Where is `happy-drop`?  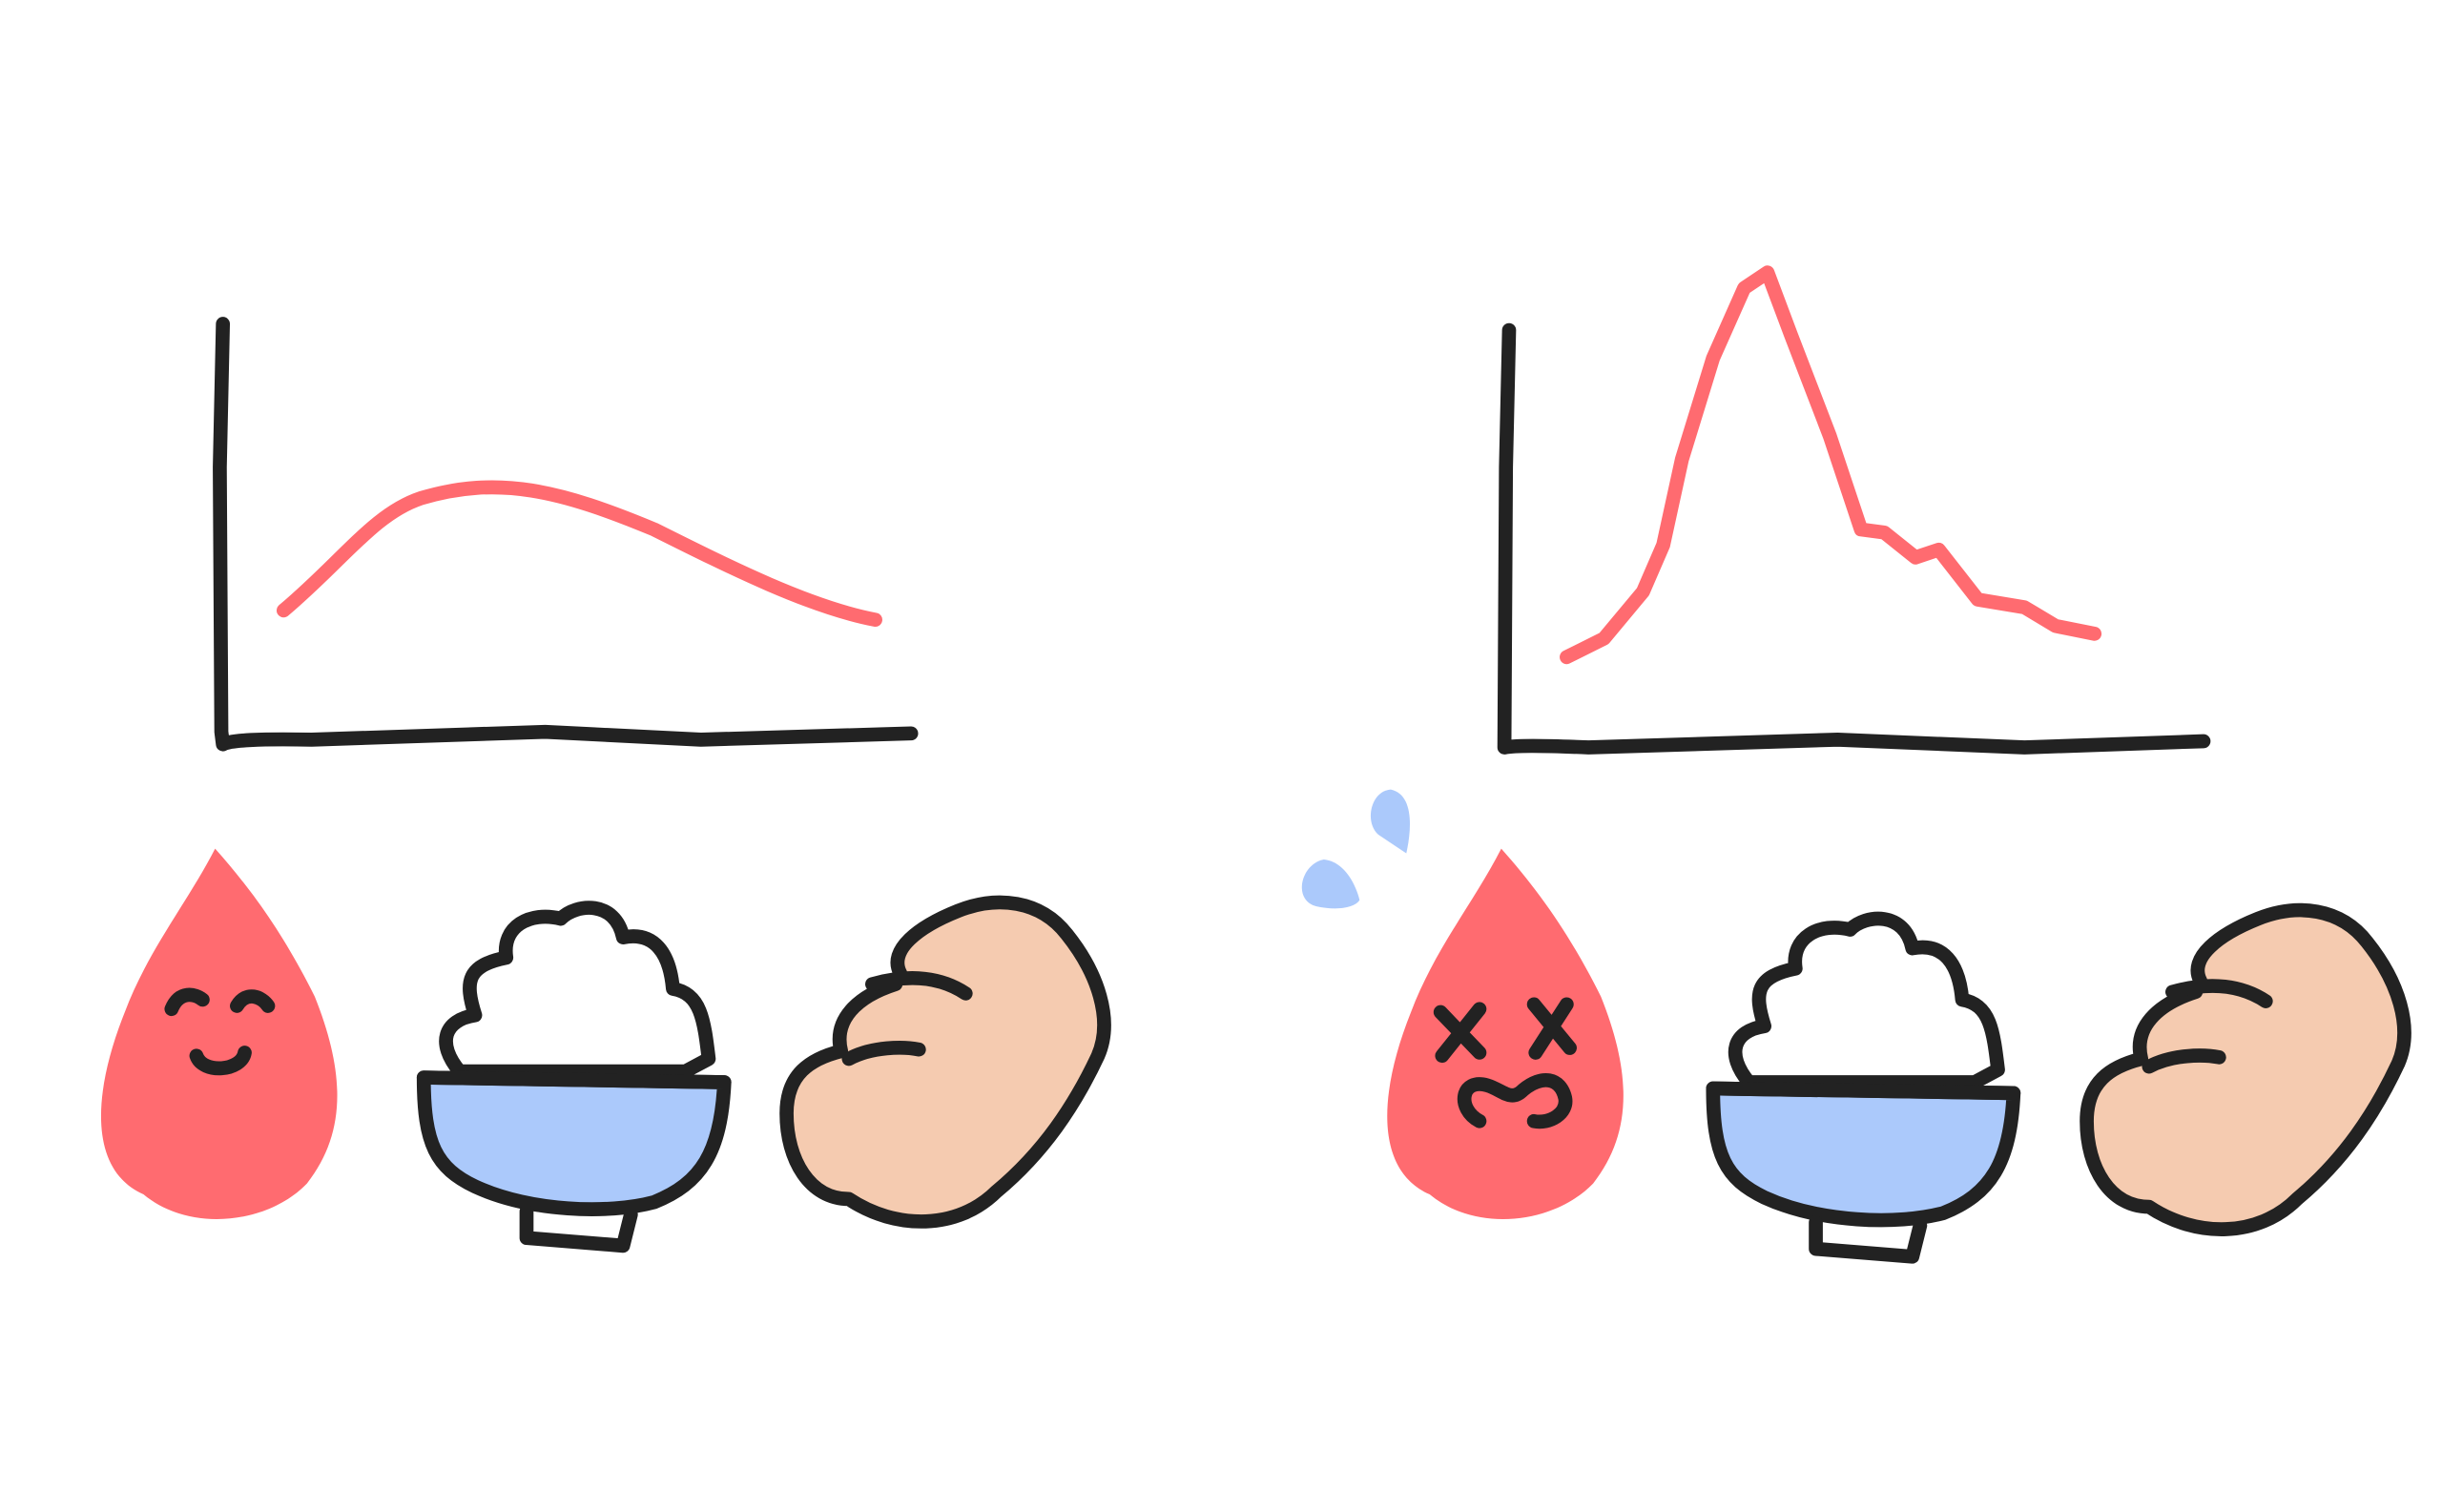
happy-drop is located at coordinates (219, 1034).